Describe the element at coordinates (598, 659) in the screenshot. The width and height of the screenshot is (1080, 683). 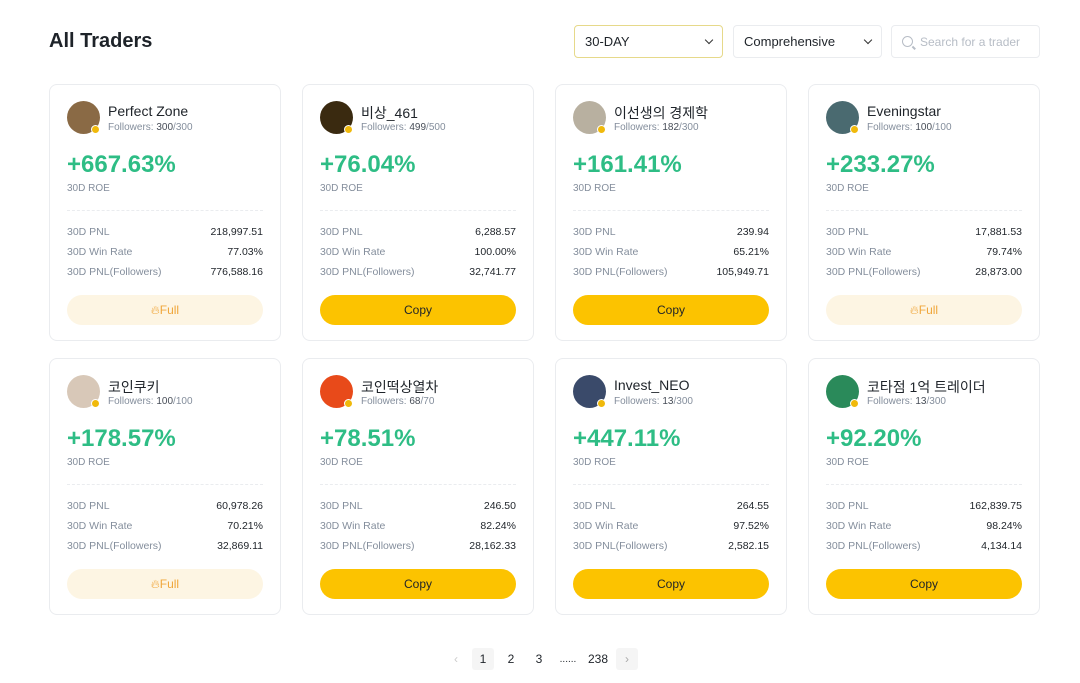
I see `page-last: 238` at that location.